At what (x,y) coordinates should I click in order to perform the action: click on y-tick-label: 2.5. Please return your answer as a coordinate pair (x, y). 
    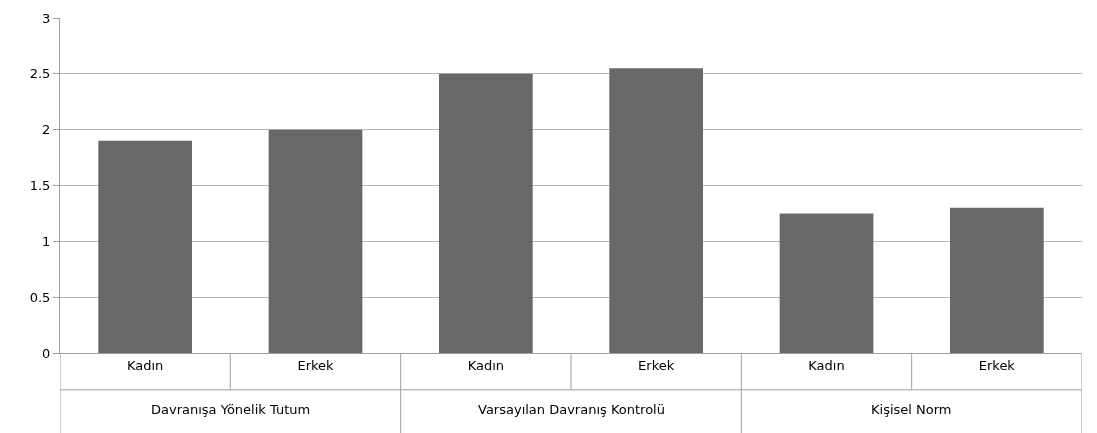
    Looking at the image, I should click on (40, 74).